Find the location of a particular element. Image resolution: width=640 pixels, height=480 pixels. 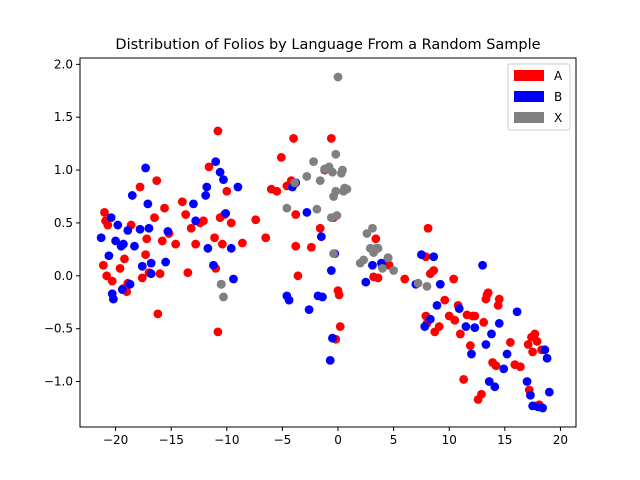

x-tick-label: 15 is located at coordinates (504, 440).